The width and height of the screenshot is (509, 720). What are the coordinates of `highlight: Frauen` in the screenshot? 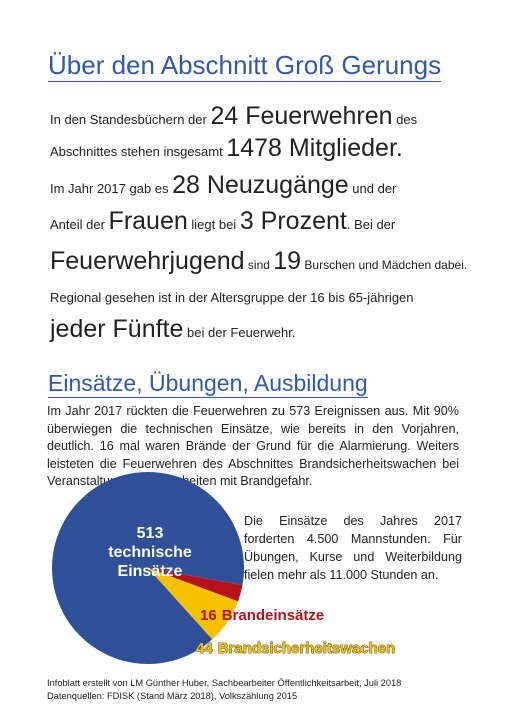 It's located at (148, 221).